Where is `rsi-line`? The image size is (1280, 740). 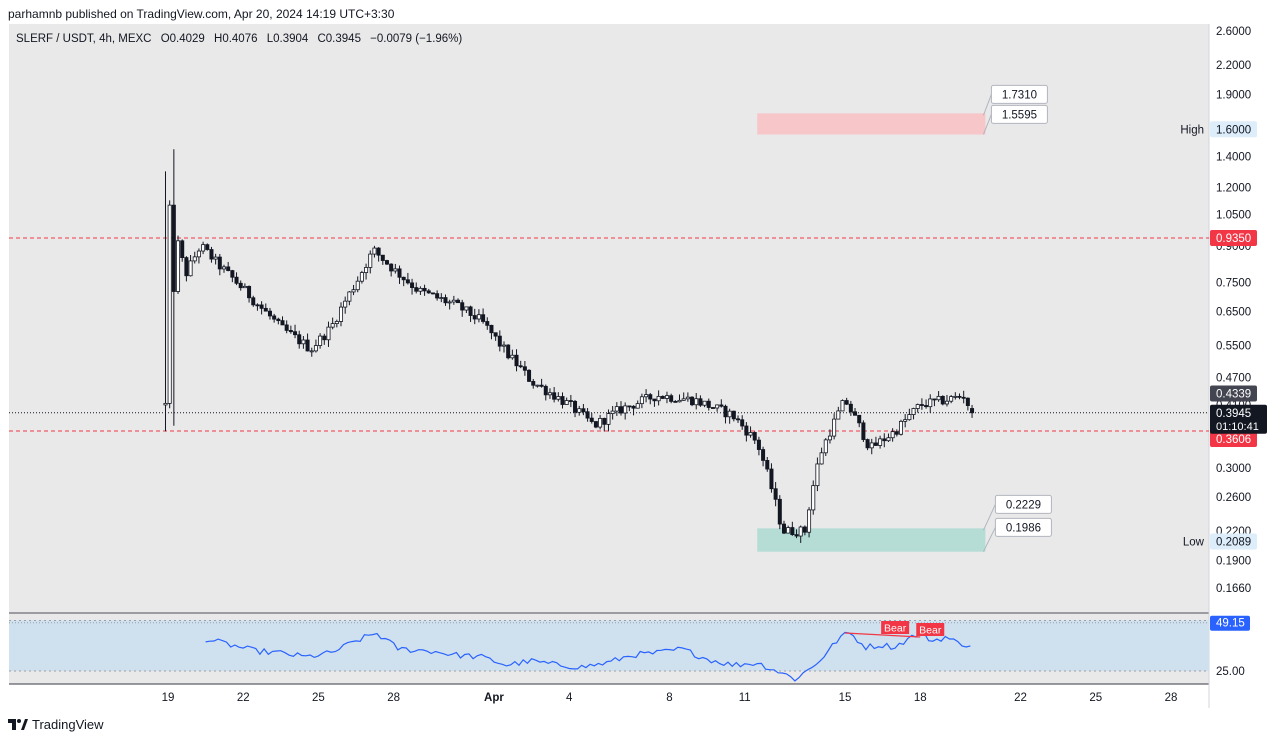 rsi-line is located at coordinates (588, 656).